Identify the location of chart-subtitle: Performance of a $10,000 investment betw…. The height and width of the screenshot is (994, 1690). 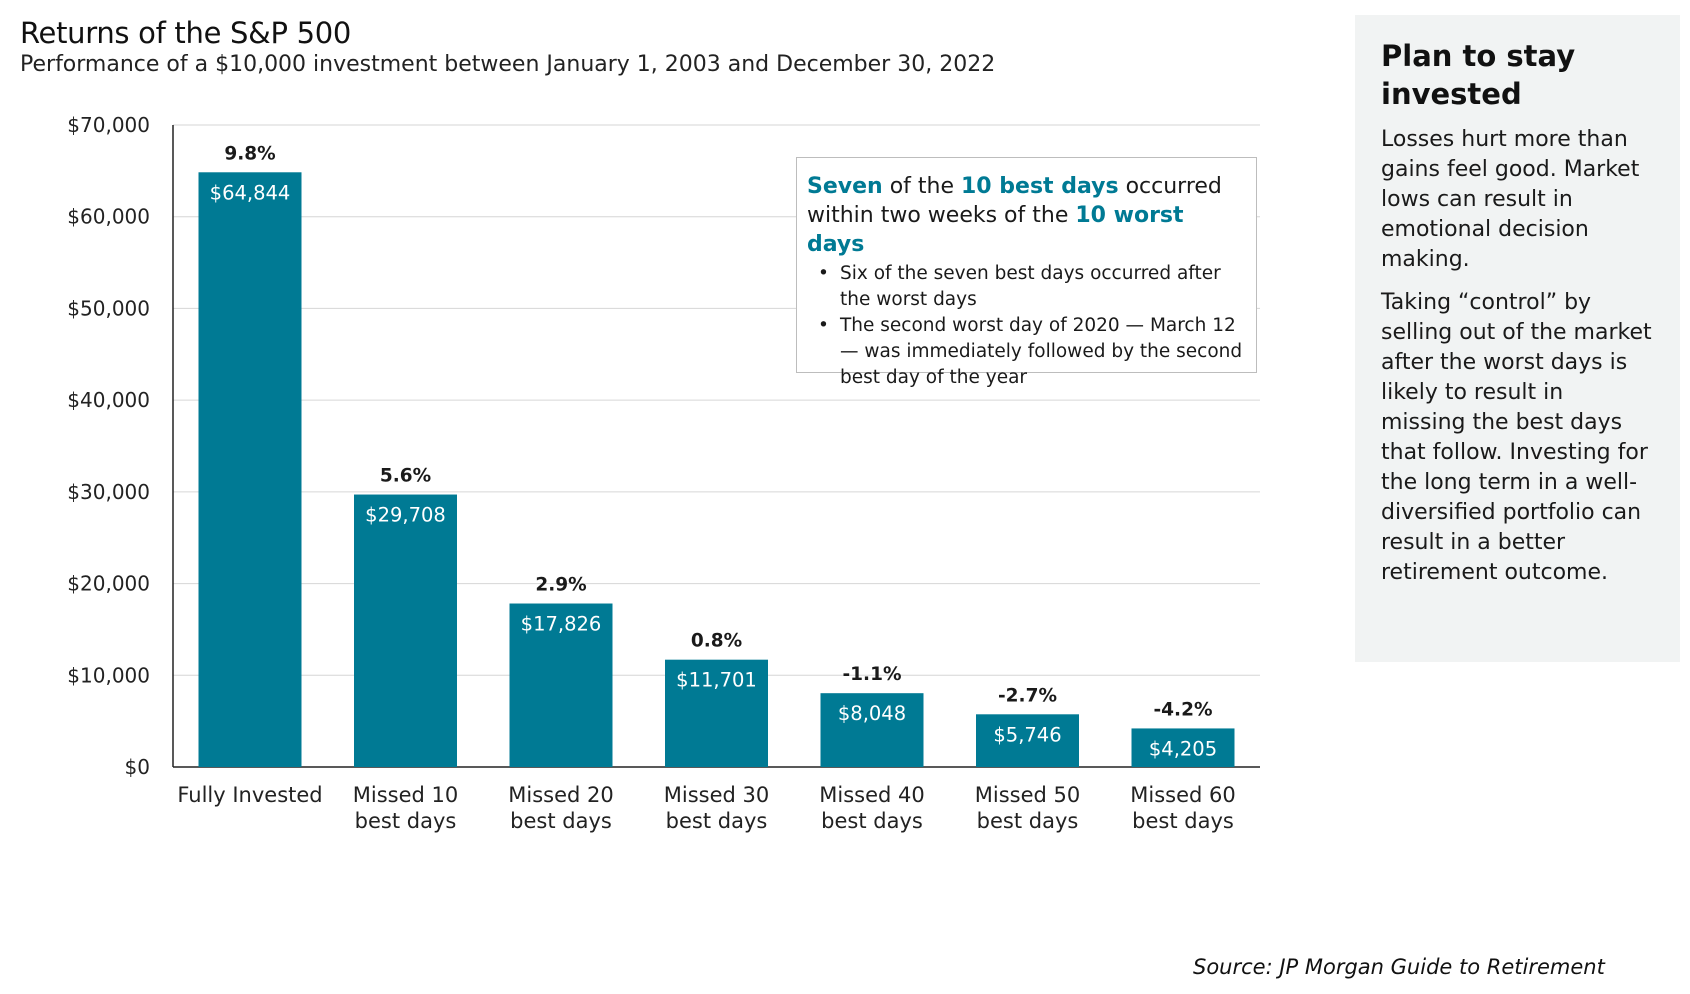
(508, 64).